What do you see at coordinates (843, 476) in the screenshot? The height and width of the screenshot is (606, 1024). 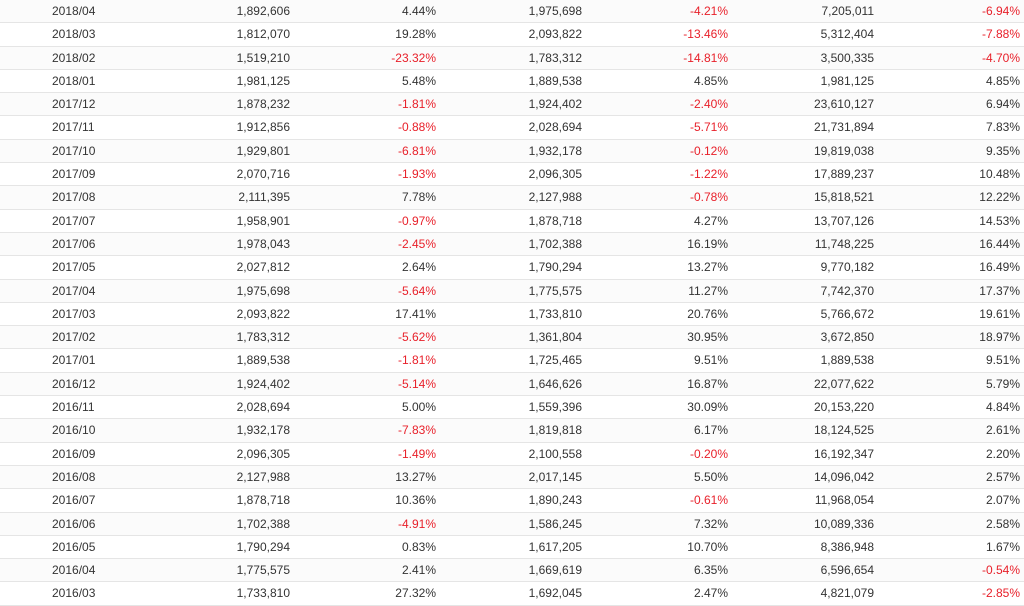 I see `cumulative-value-cell: 14,096,042` at bounding box center [843, 476].